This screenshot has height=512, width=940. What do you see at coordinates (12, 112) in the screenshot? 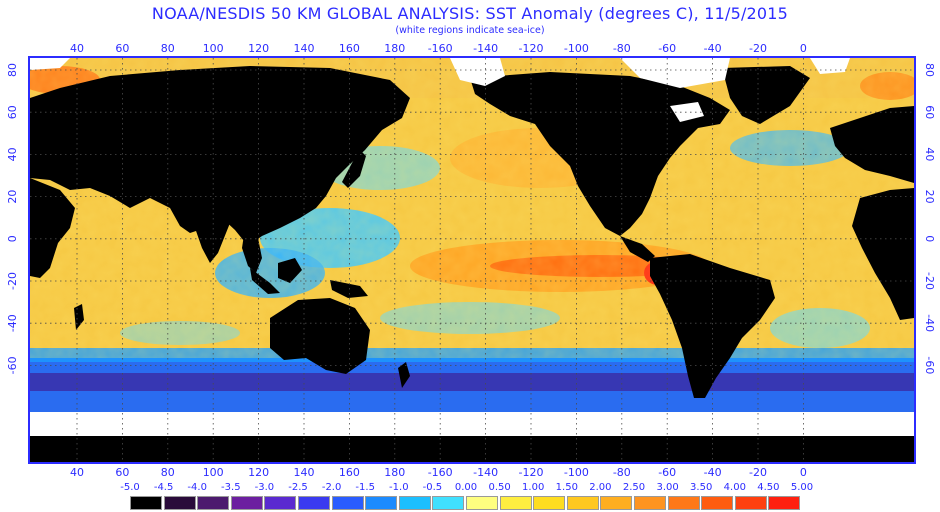
I see `left-lat-label: 60` at bounding box center [12, 112].